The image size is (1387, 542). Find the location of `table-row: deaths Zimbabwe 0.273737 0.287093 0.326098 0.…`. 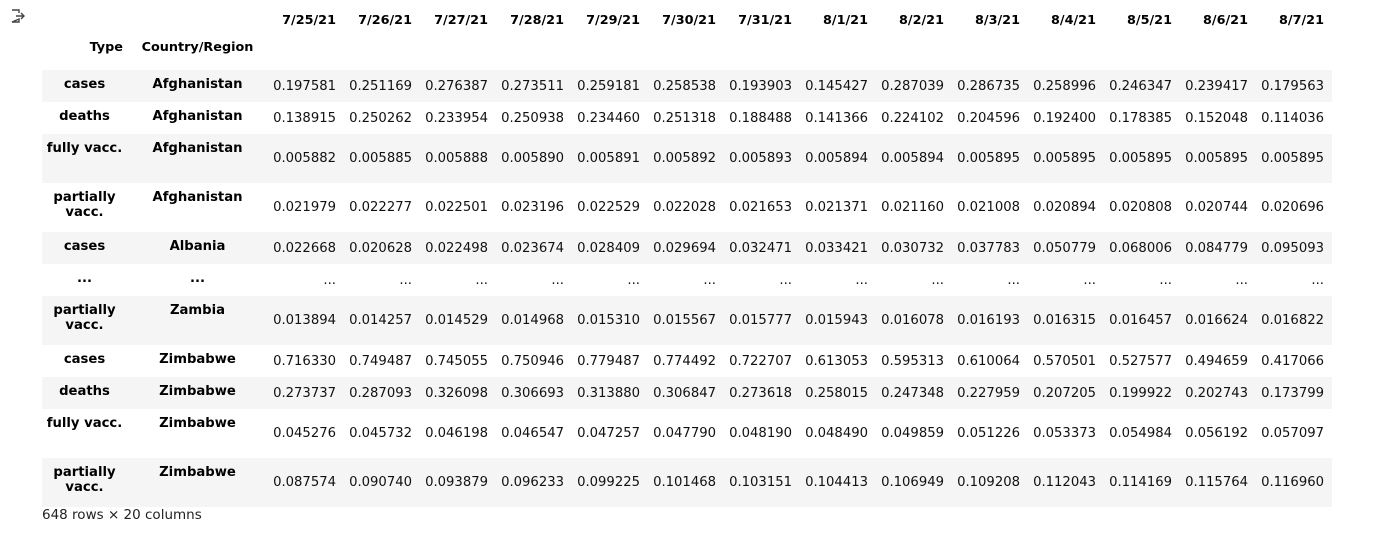

table-row: deaths Zimbabwe 0.273737 0.287093 0.326098 0.… is located at coordinates (687, 393).